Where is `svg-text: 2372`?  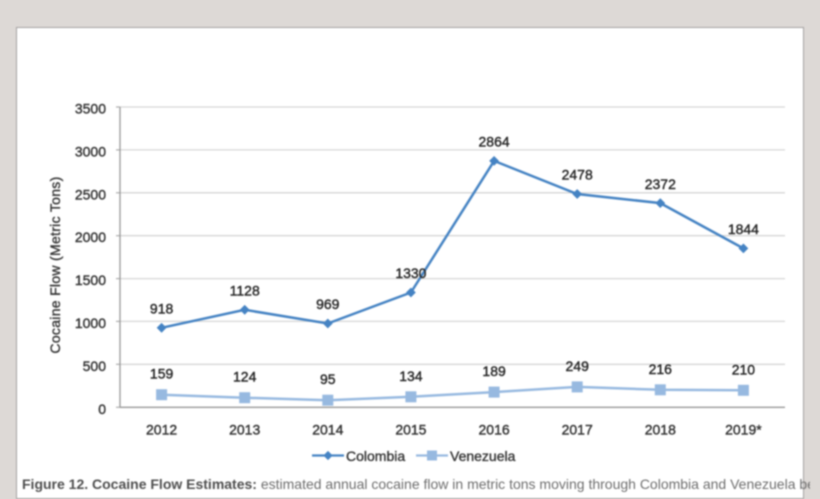 svg-text: 2372 is located at coordinates (660, 184).